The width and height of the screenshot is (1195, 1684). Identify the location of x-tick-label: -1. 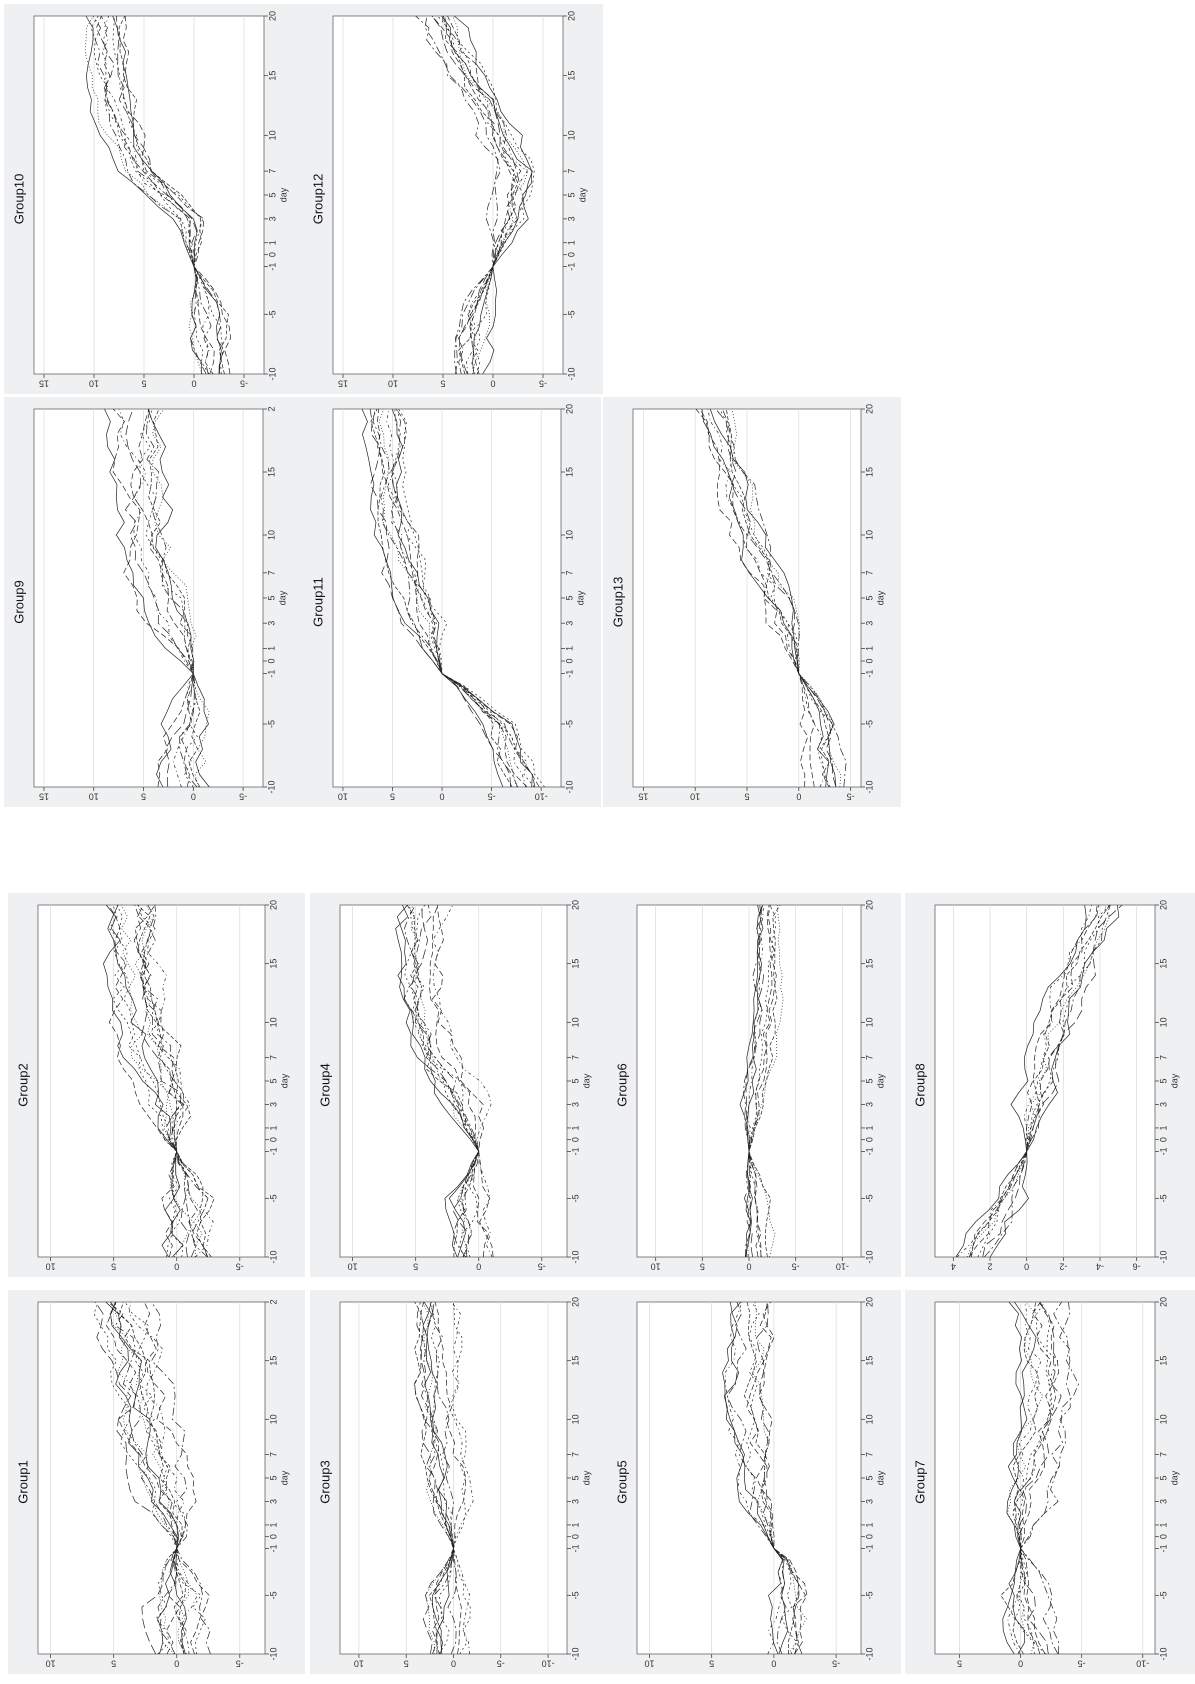
(1163, 1548).